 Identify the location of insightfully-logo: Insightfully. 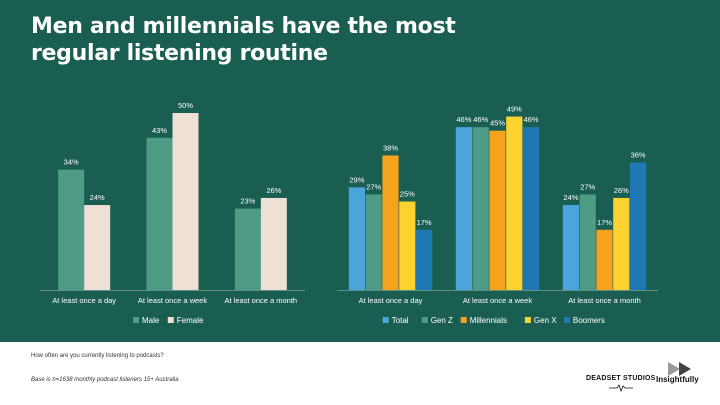
(677, 379).